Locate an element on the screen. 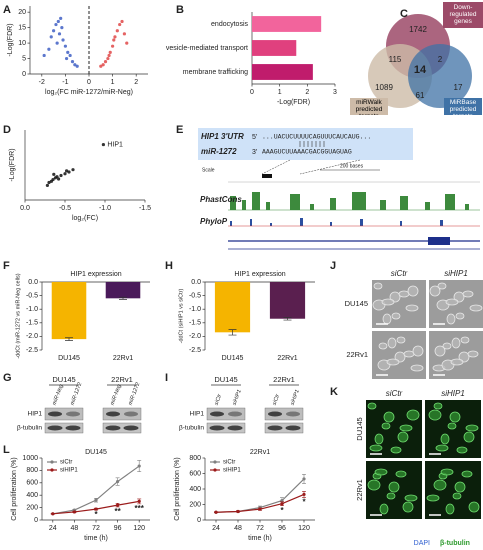  y-axis-label: Cell proliferation (%) is located at coordinates (14, 488).